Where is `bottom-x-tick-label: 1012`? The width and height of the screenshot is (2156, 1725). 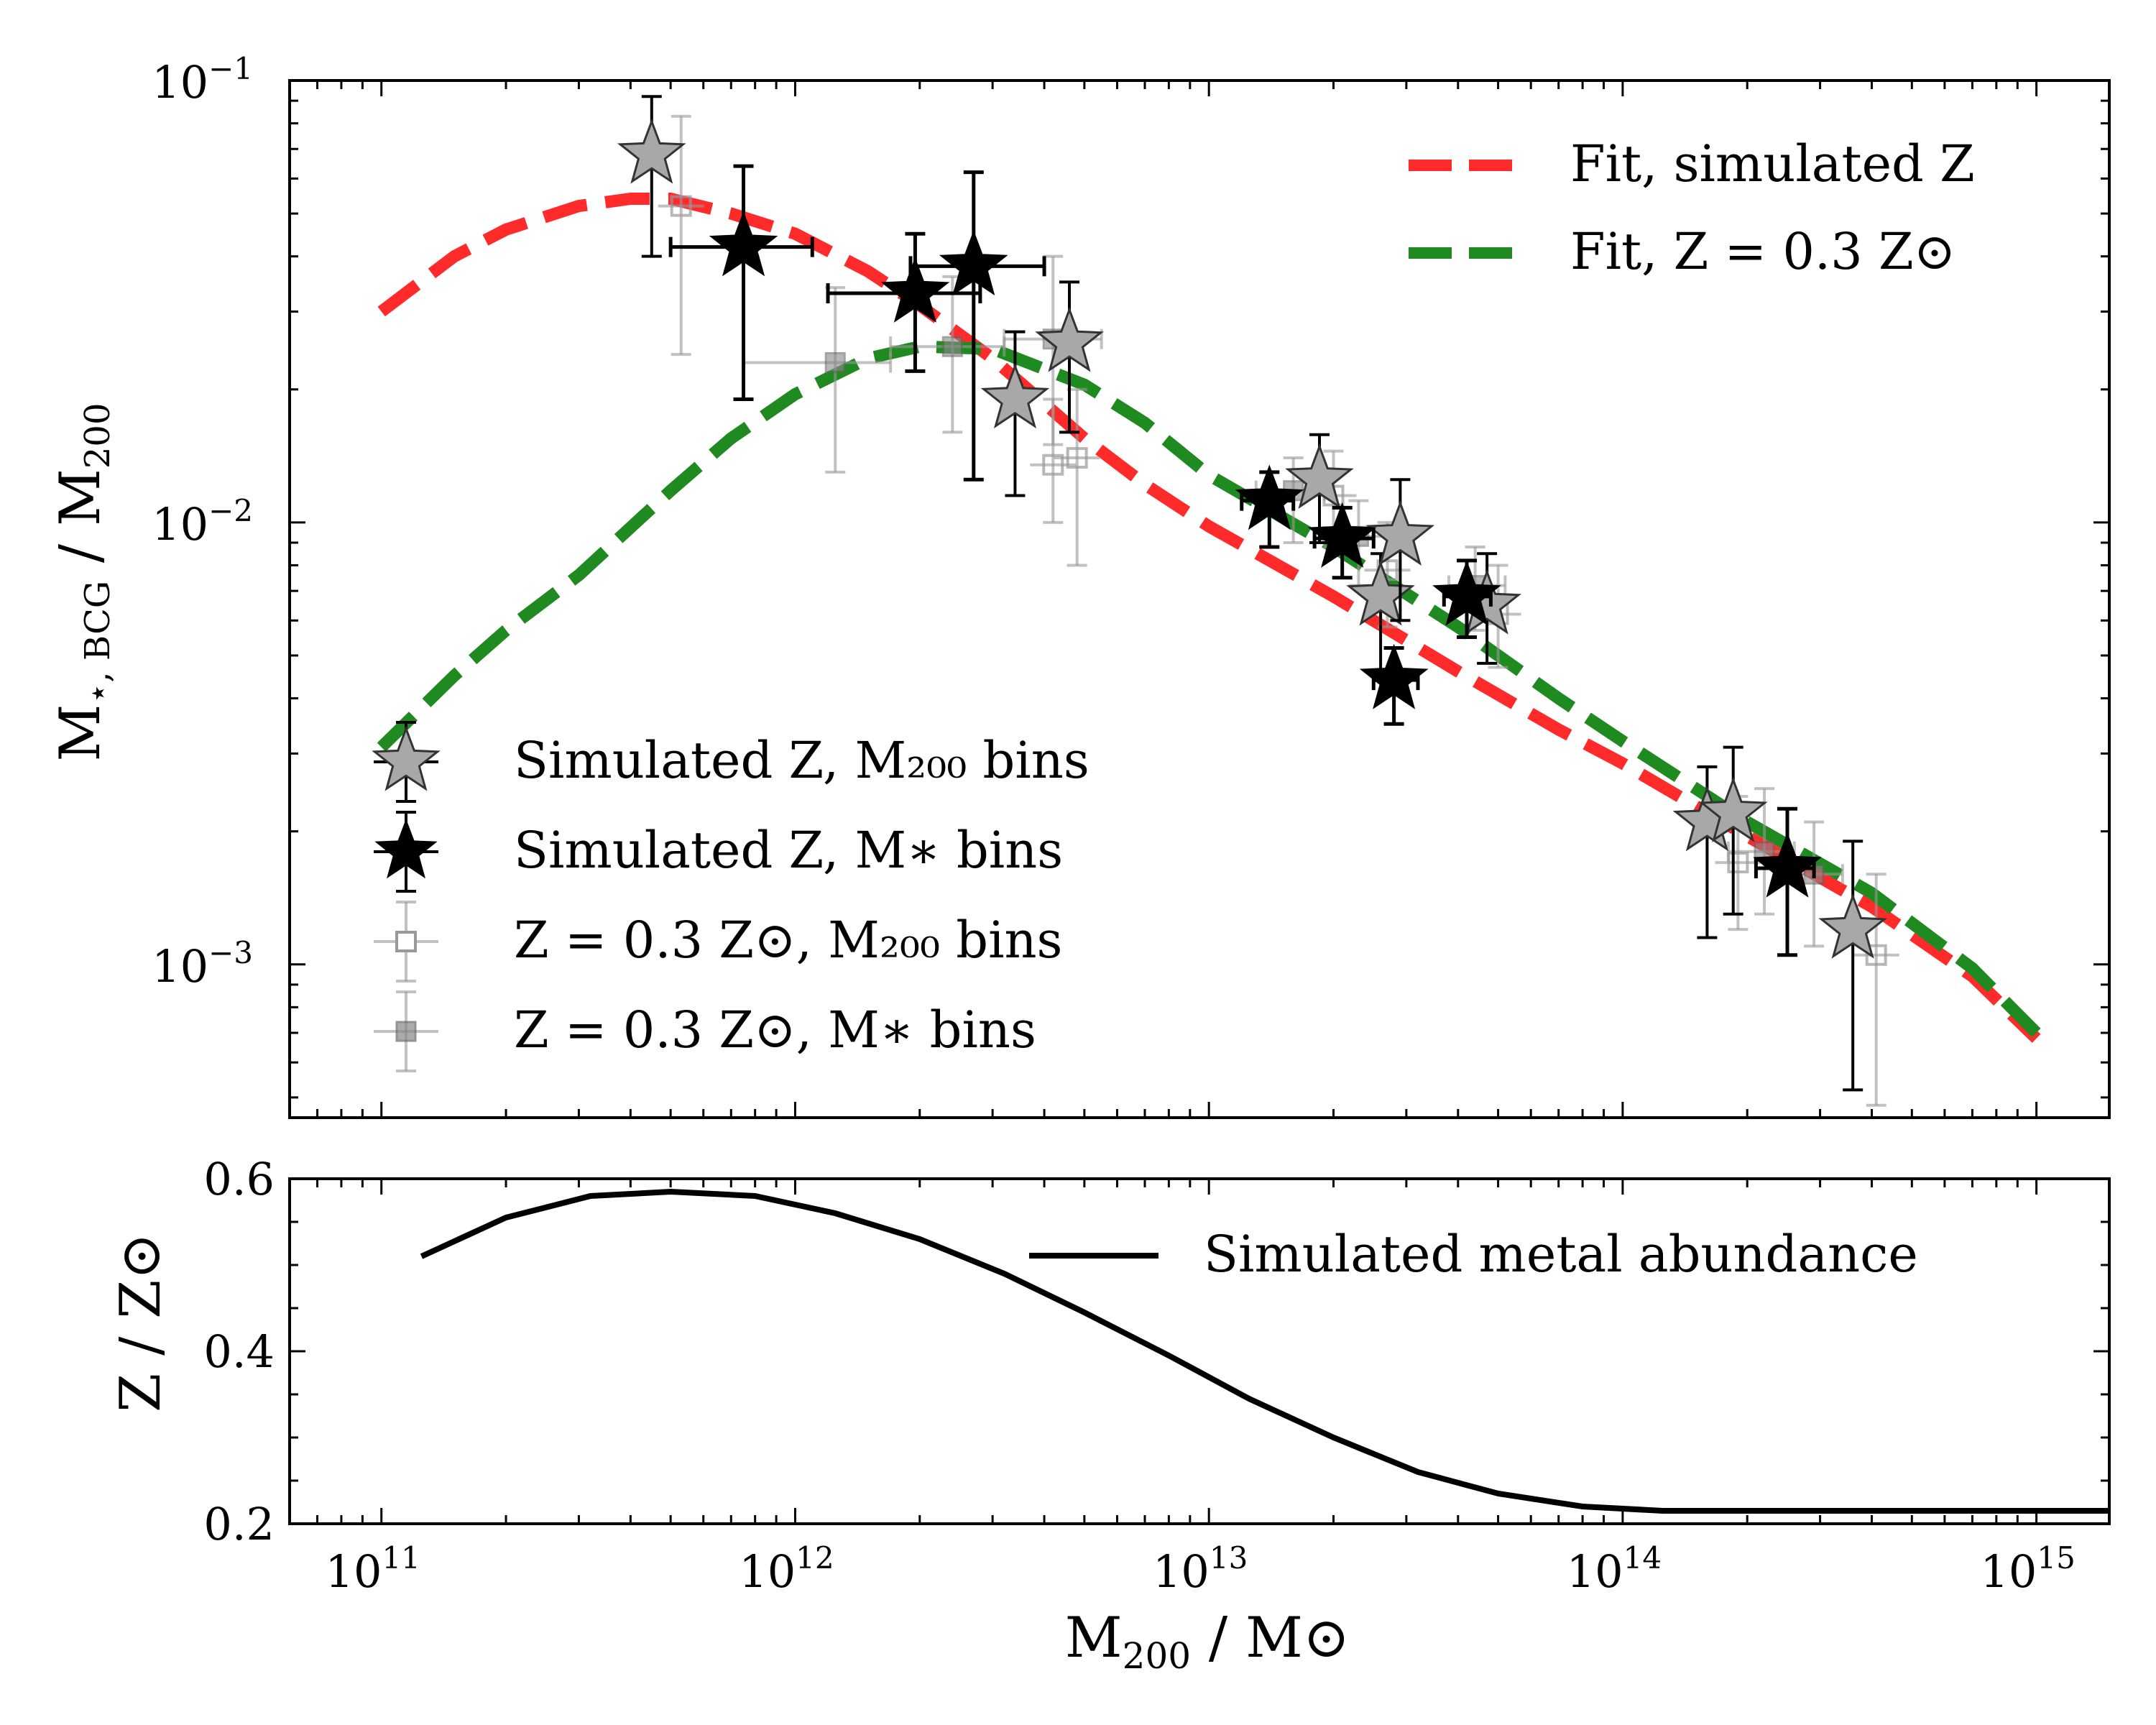
bottom-x-tick-label: 1012 is located at coordinates (787, 1569).